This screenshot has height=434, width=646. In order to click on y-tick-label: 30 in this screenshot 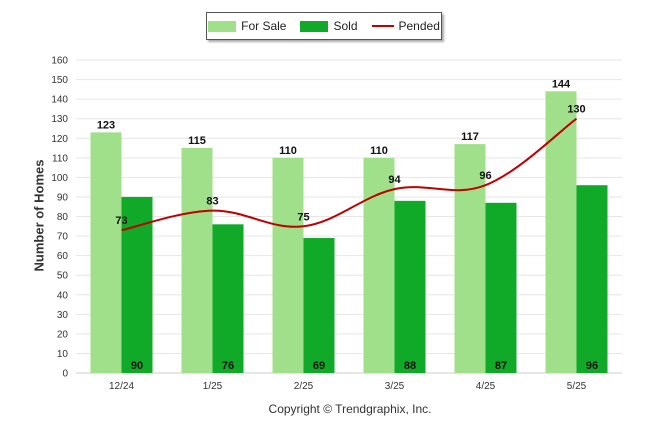, I will do `click(63, 315)`.